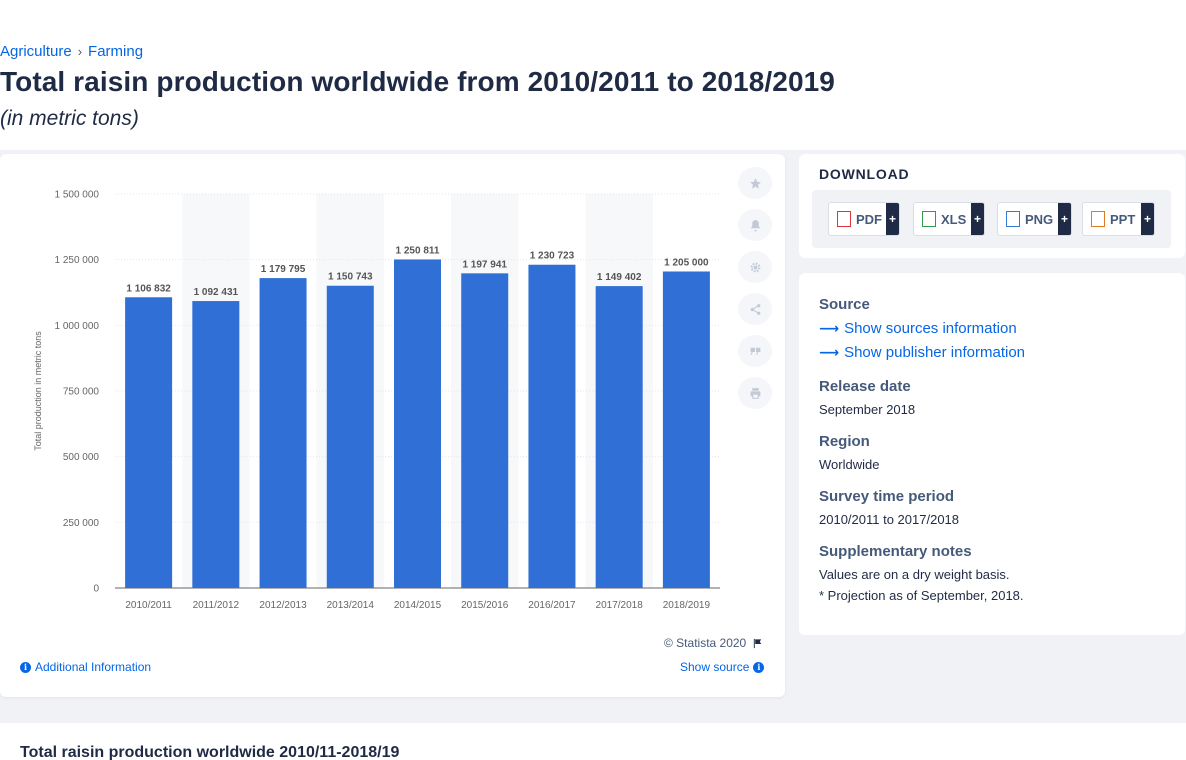 The width and height of the screenshot is (1186, 760). I want to click on copyright-text: © Statista 2020, so click(705, 643).